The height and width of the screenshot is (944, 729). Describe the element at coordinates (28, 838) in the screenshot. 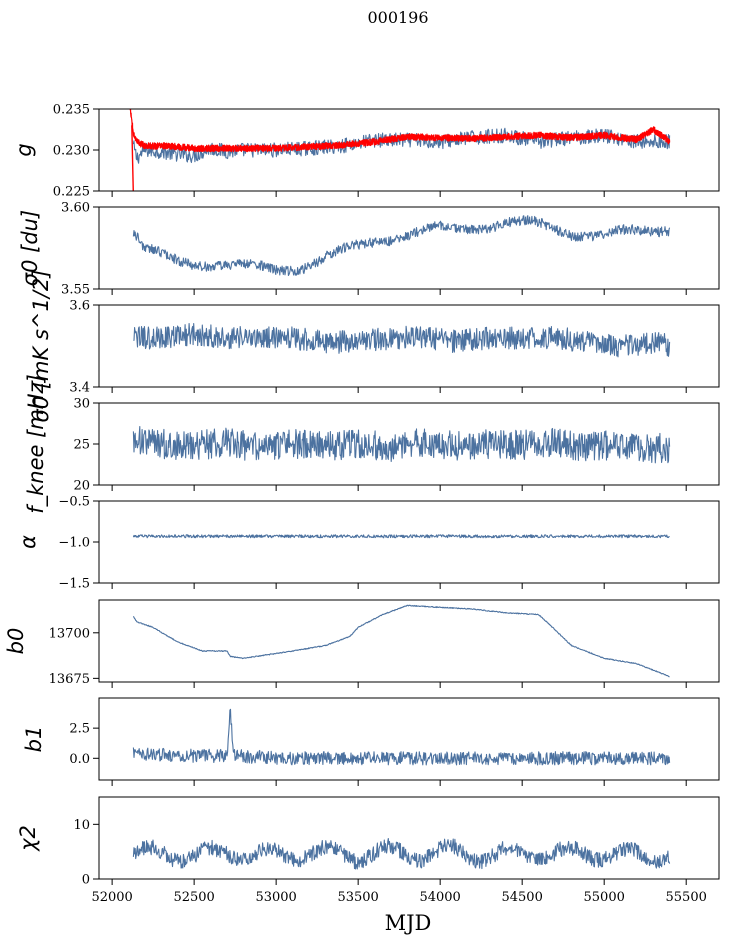

I see `y-axis-label: χ2` at that location.